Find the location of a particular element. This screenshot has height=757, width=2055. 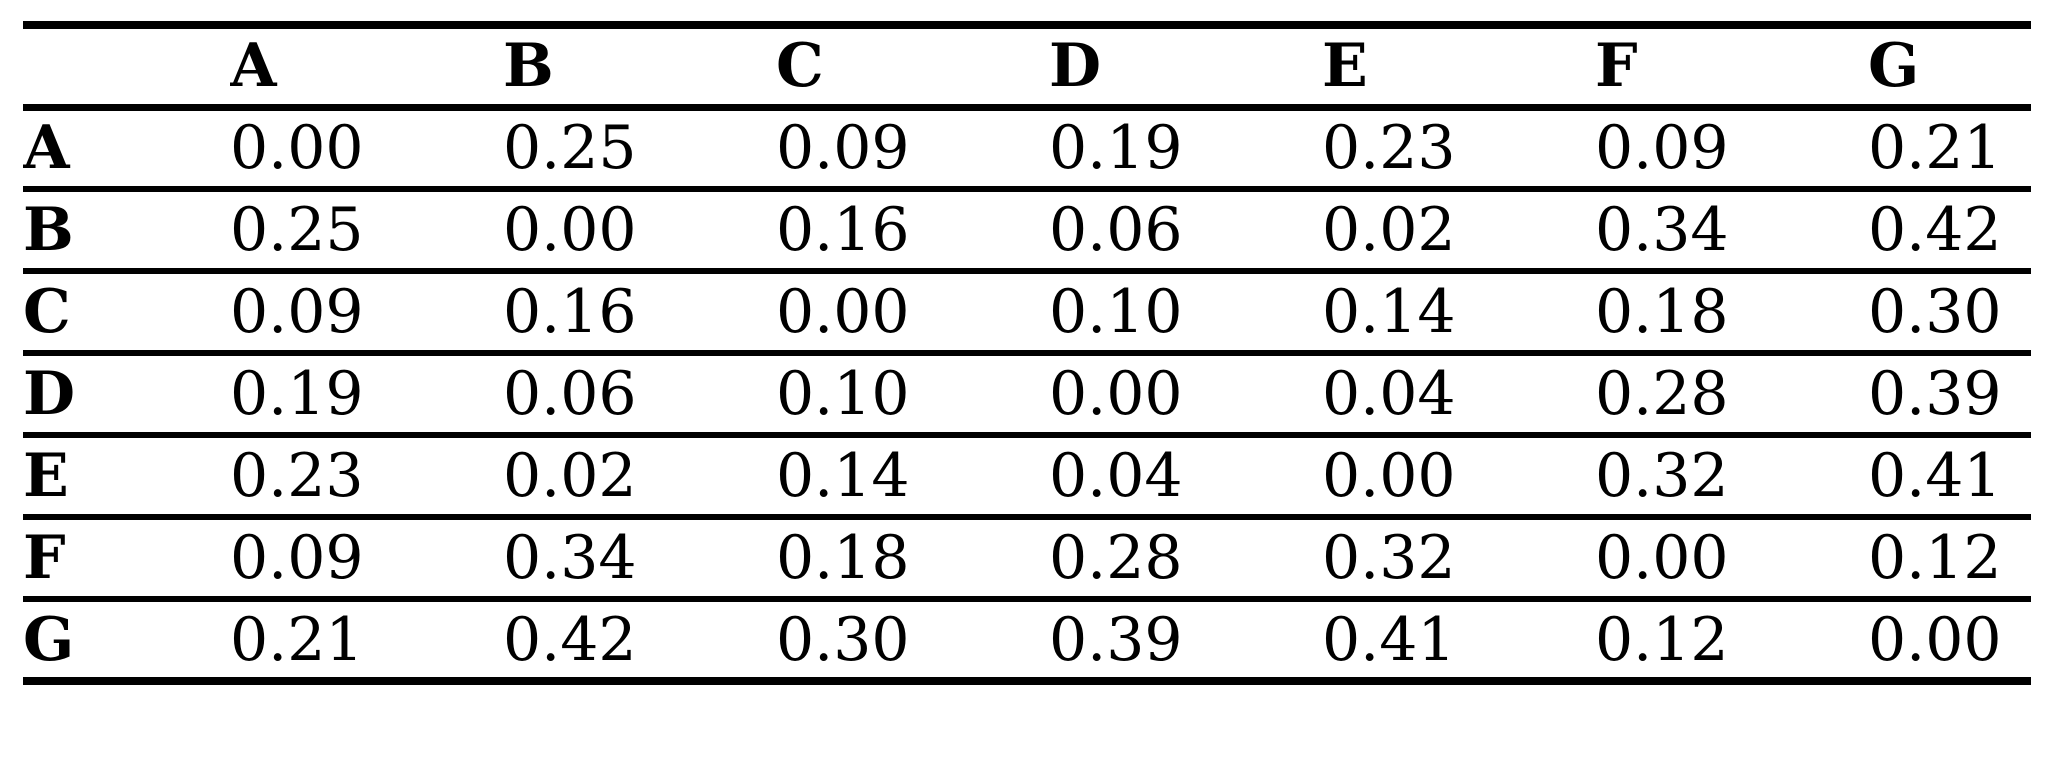

row-label: G is located at coordinates (49, 639).